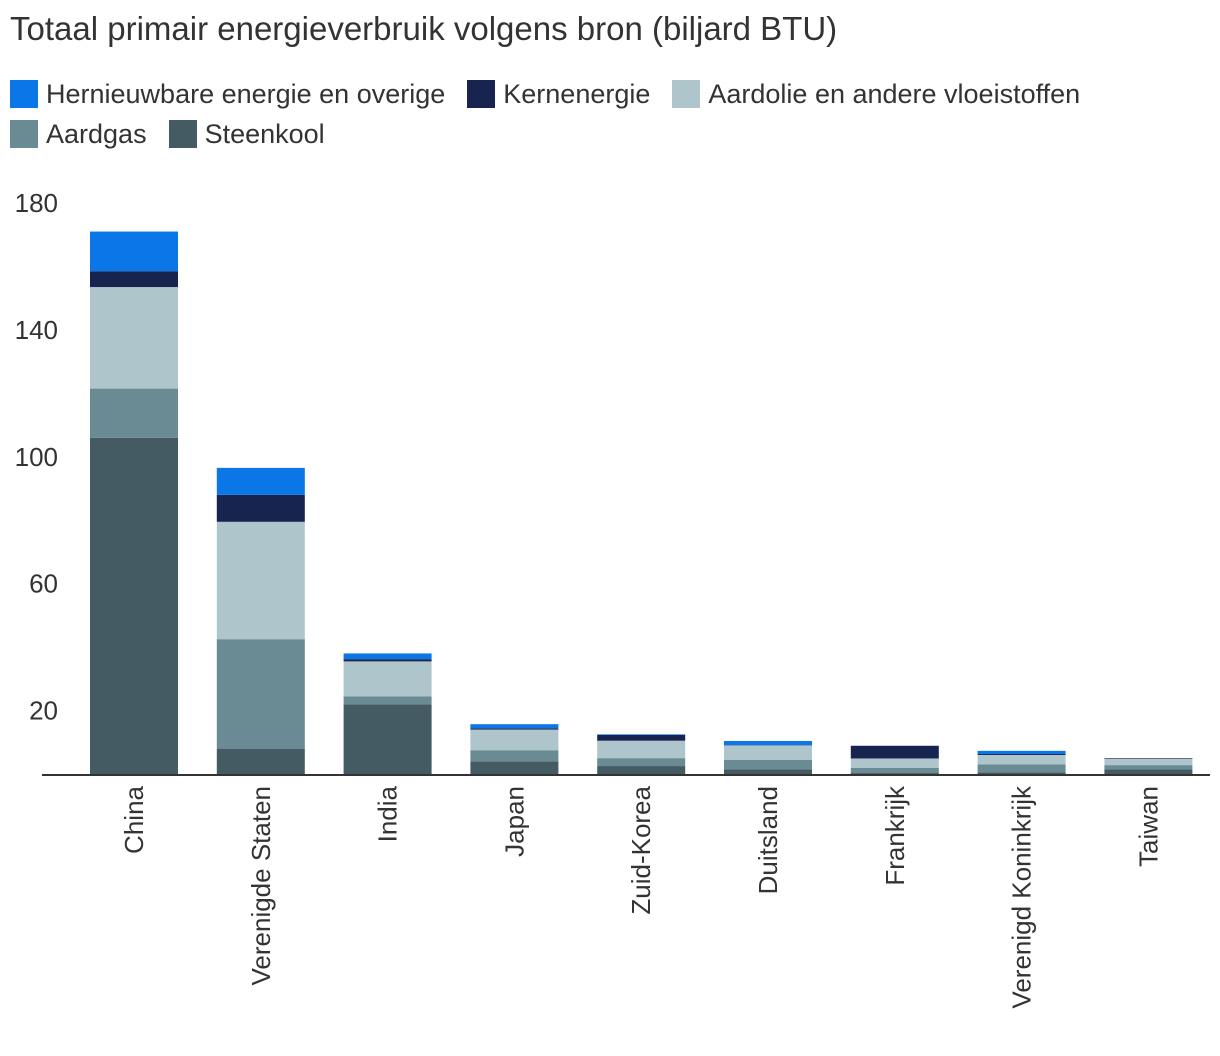  Describe the element at coordinates (36, 203) in the screenshot. I see `y-tick-label: 180` at that location.